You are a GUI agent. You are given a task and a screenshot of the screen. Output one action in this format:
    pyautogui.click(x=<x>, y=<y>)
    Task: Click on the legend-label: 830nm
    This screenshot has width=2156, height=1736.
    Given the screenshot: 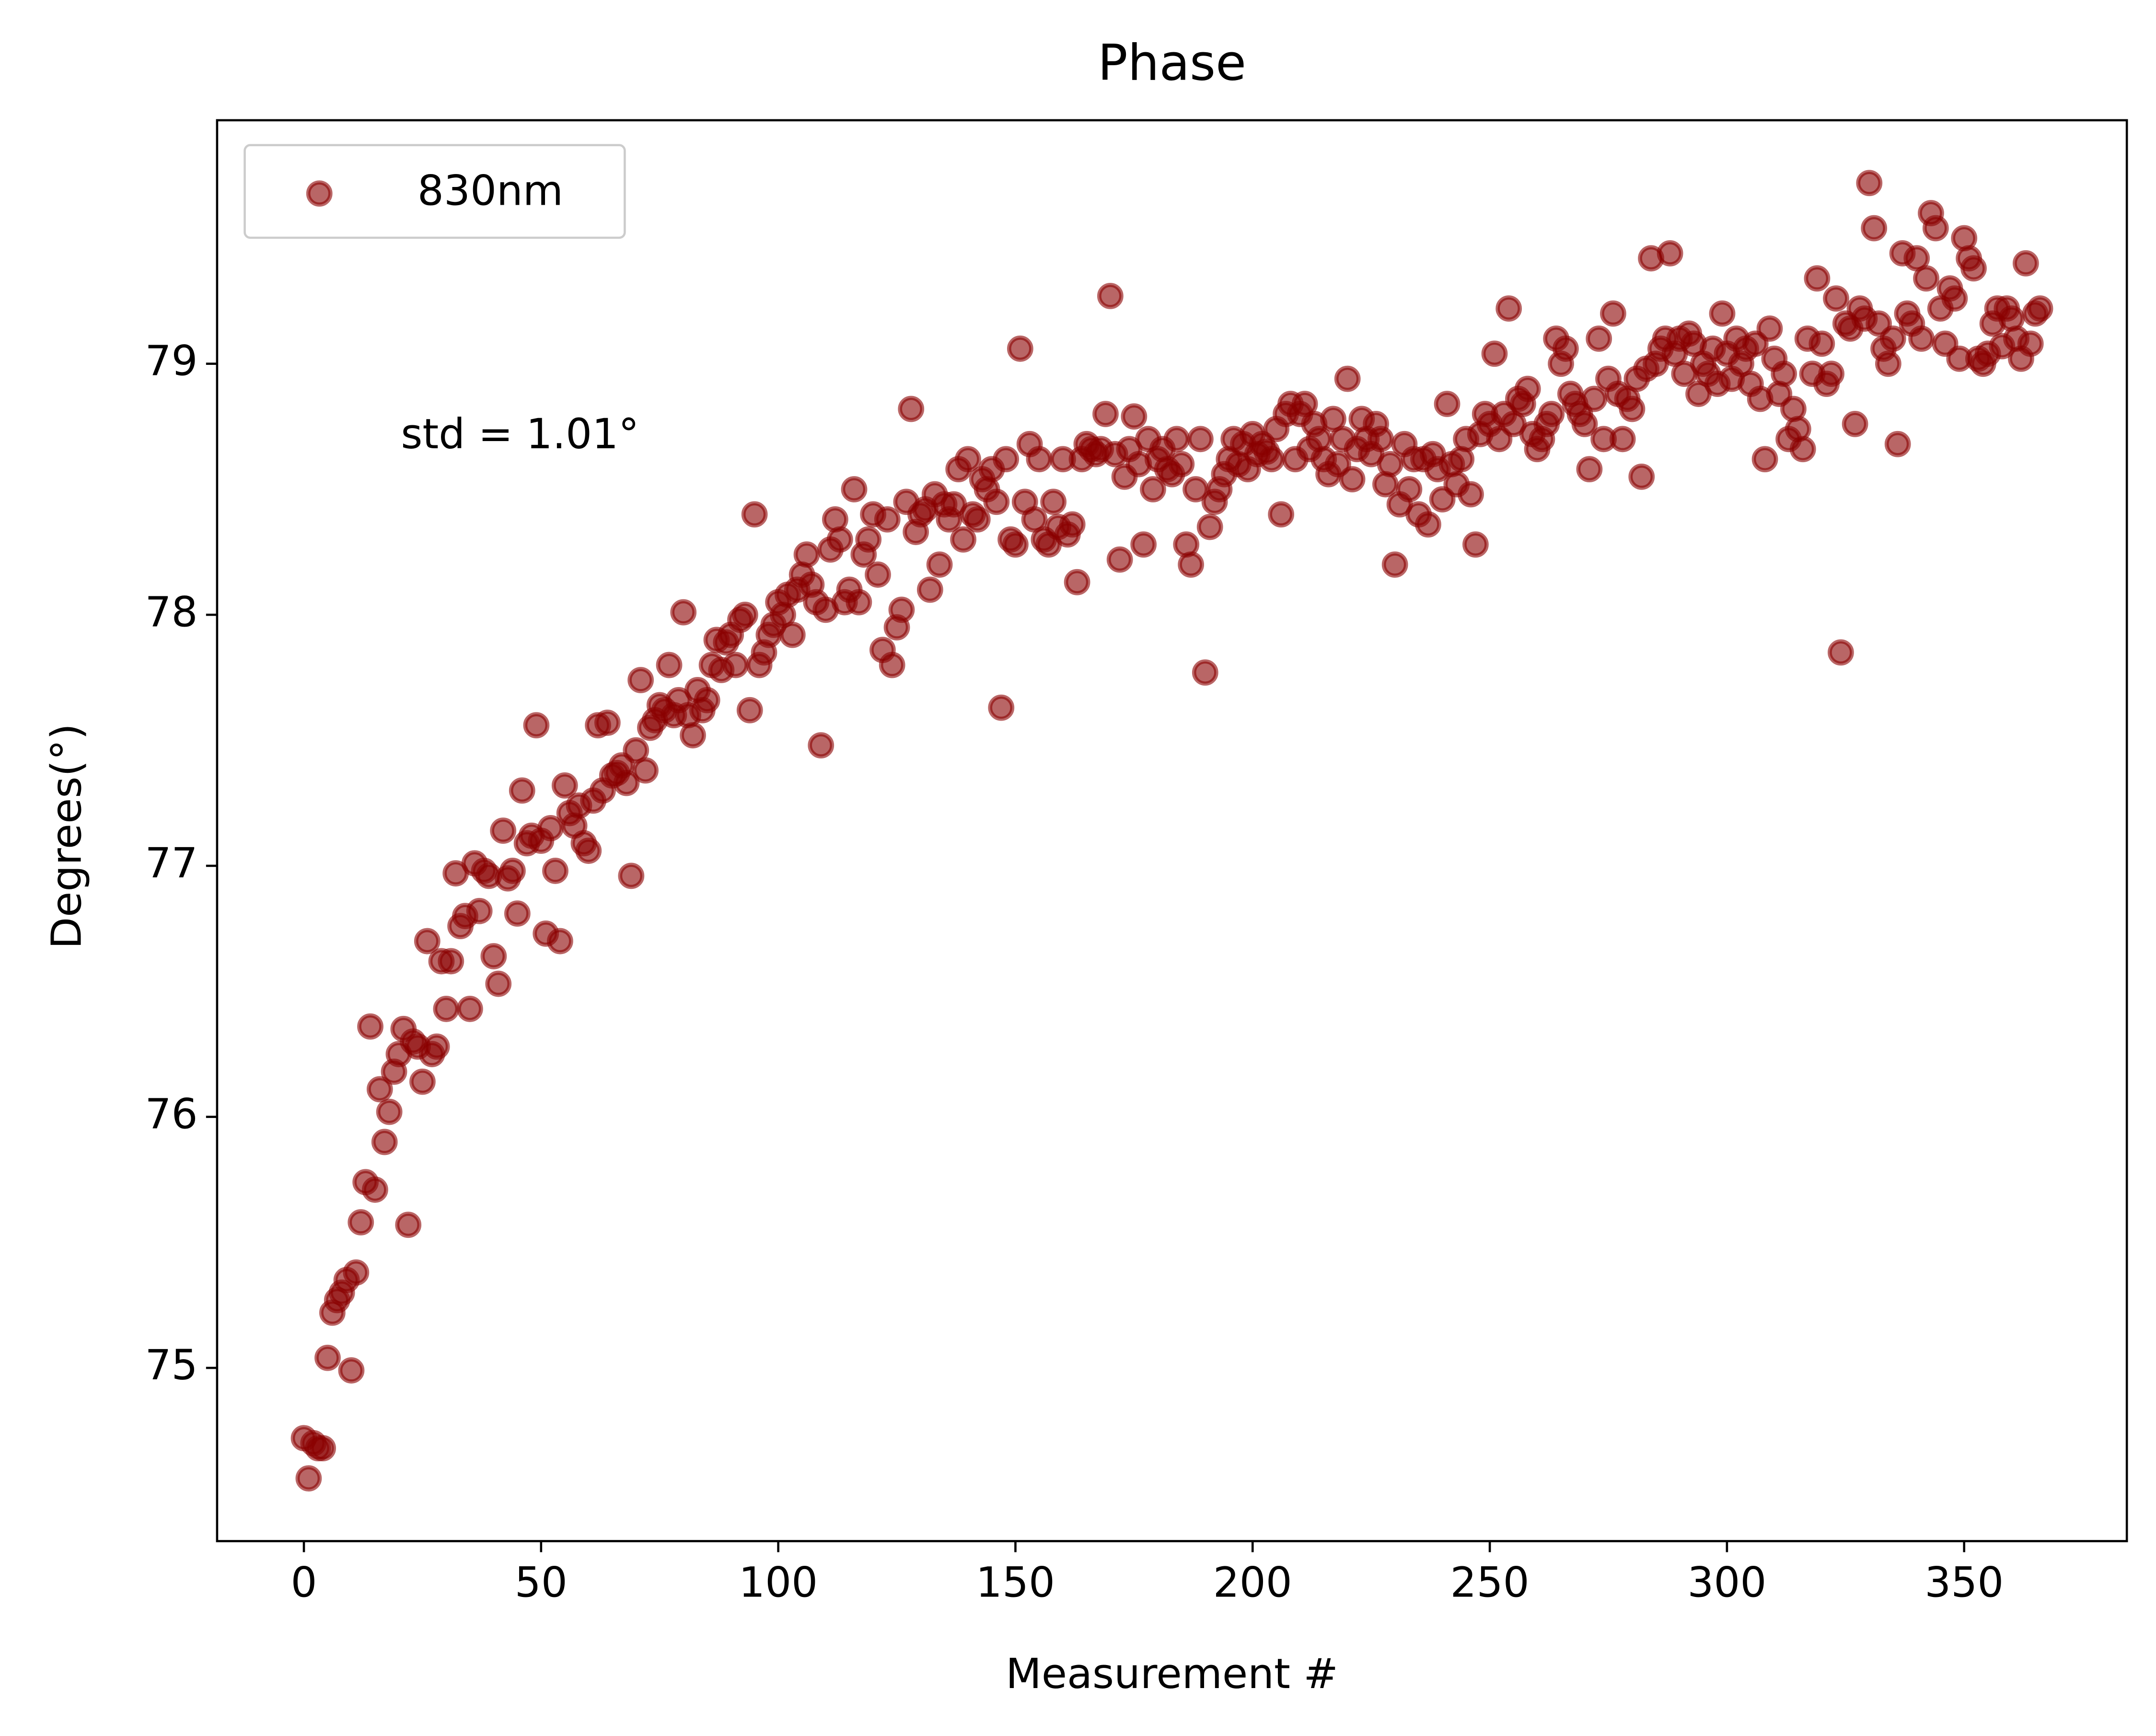 What is the action you would take?
    pyautogui.click(x=490, y=191)
    